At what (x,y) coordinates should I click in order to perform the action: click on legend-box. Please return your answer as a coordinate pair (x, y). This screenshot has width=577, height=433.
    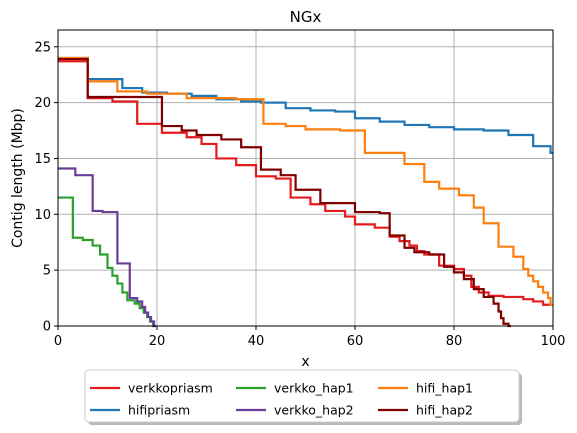
    Looking at the image, I should click on (302, 396).